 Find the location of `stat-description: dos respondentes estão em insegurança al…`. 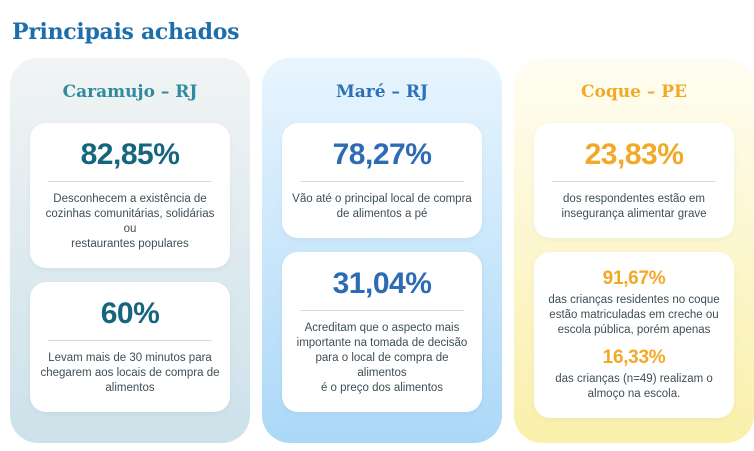

stat-description: dos respondentes estão em insegurança al… is located at coordinates (634, 206).